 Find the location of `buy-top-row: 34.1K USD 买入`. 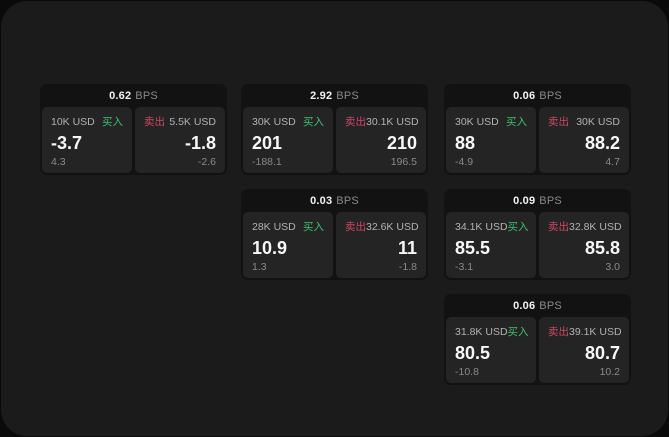

buy-top-row: 34.1K USD 买入 is located at coordinates (492, 226).